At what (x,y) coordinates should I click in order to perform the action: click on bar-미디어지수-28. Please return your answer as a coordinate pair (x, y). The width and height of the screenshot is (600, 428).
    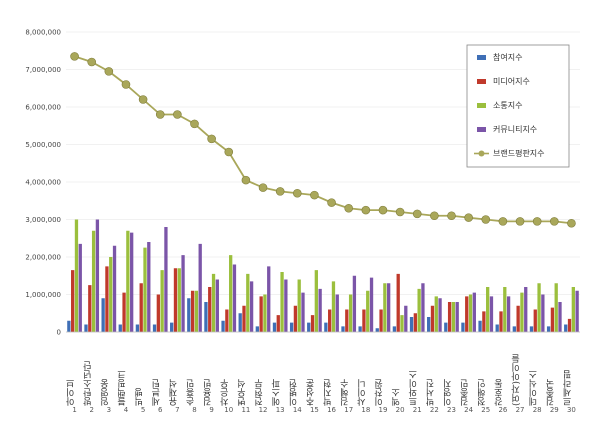
    Looking at the image, I should click on (535, 320).